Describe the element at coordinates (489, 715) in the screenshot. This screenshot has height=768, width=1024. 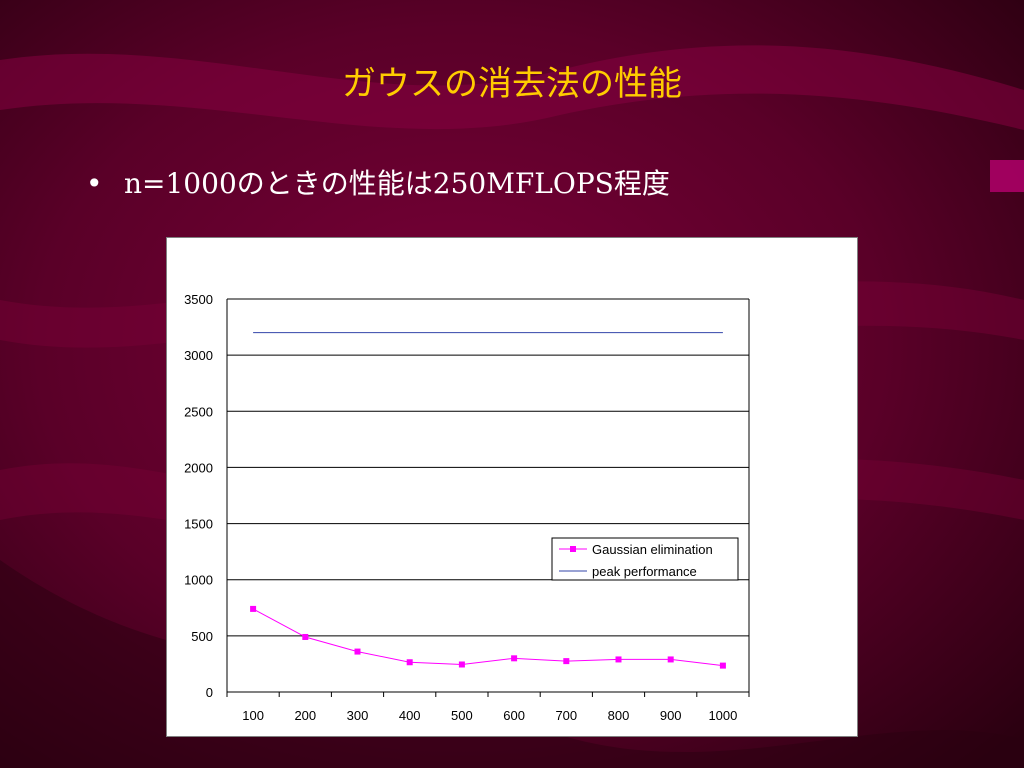
I see `x-axis-ticks: 100 200 300 400 500 600 700 800 900 1000` at that location.